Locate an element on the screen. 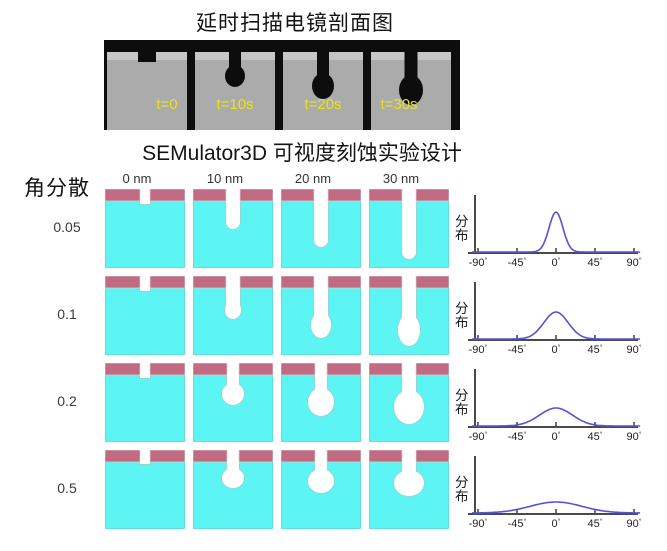  col-header: 20 nm is located at coordinates (313, 178).